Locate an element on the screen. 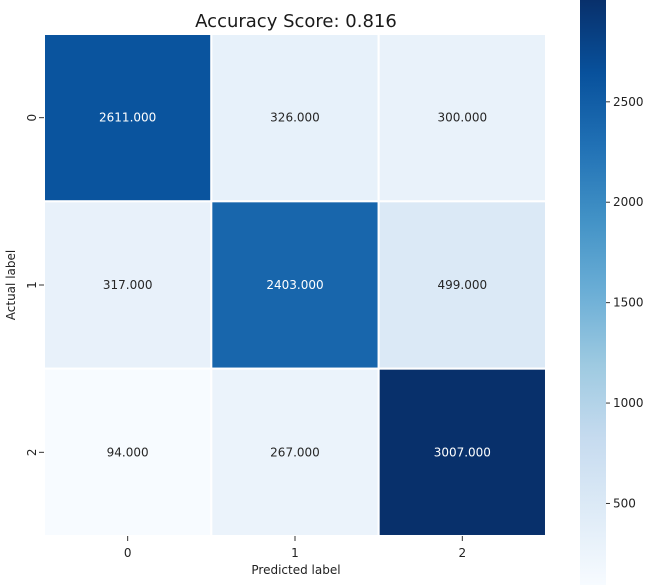 The width and height of the screenshot is (654, 585). heatmap-cell-r0-c2 is located at coordinates (462, 118).